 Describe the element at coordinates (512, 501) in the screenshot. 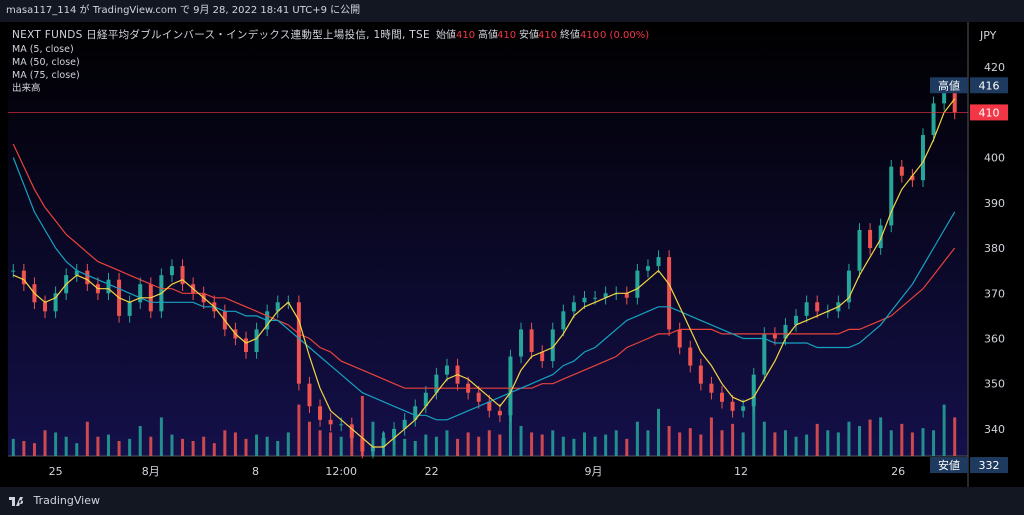

I see `footer-bar: TradingView` at that location.